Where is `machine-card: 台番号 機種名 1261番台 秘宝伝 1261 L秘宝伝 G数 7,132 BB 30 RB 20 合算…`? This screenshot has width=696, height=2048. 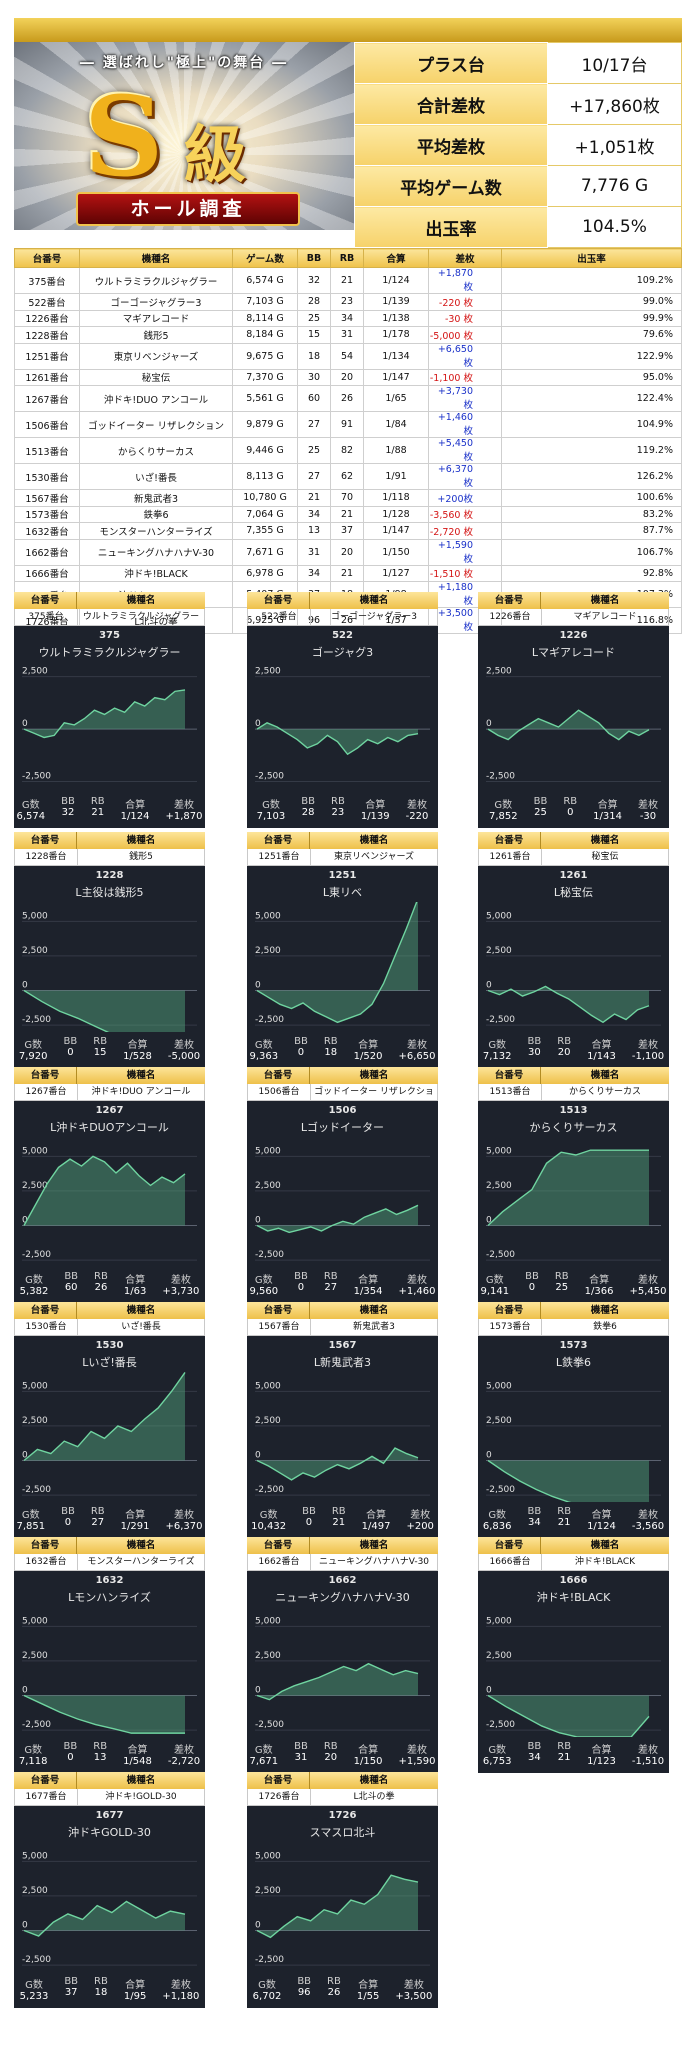 machine-card: 台番号 機種名 1261番台 秘宝伝 1261 L秘宝伝 G数 7,132 BB 30 RB 20 合算… is located at coordinates (573, 950).